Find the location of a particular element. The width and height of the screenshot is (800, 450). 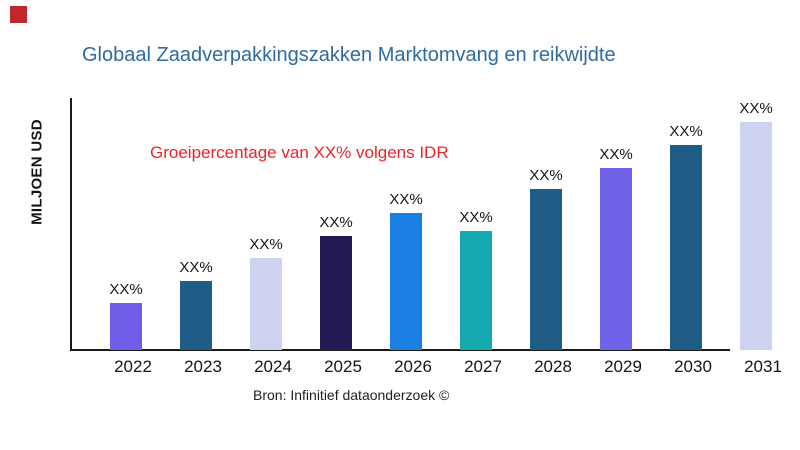

brand-mark is located at coordinates (18, 14).